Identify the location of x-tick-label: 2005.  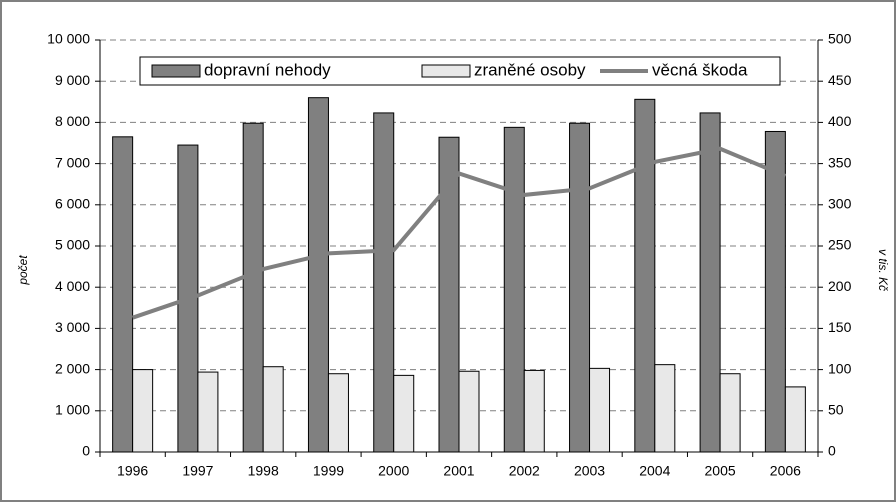
(720, 471).